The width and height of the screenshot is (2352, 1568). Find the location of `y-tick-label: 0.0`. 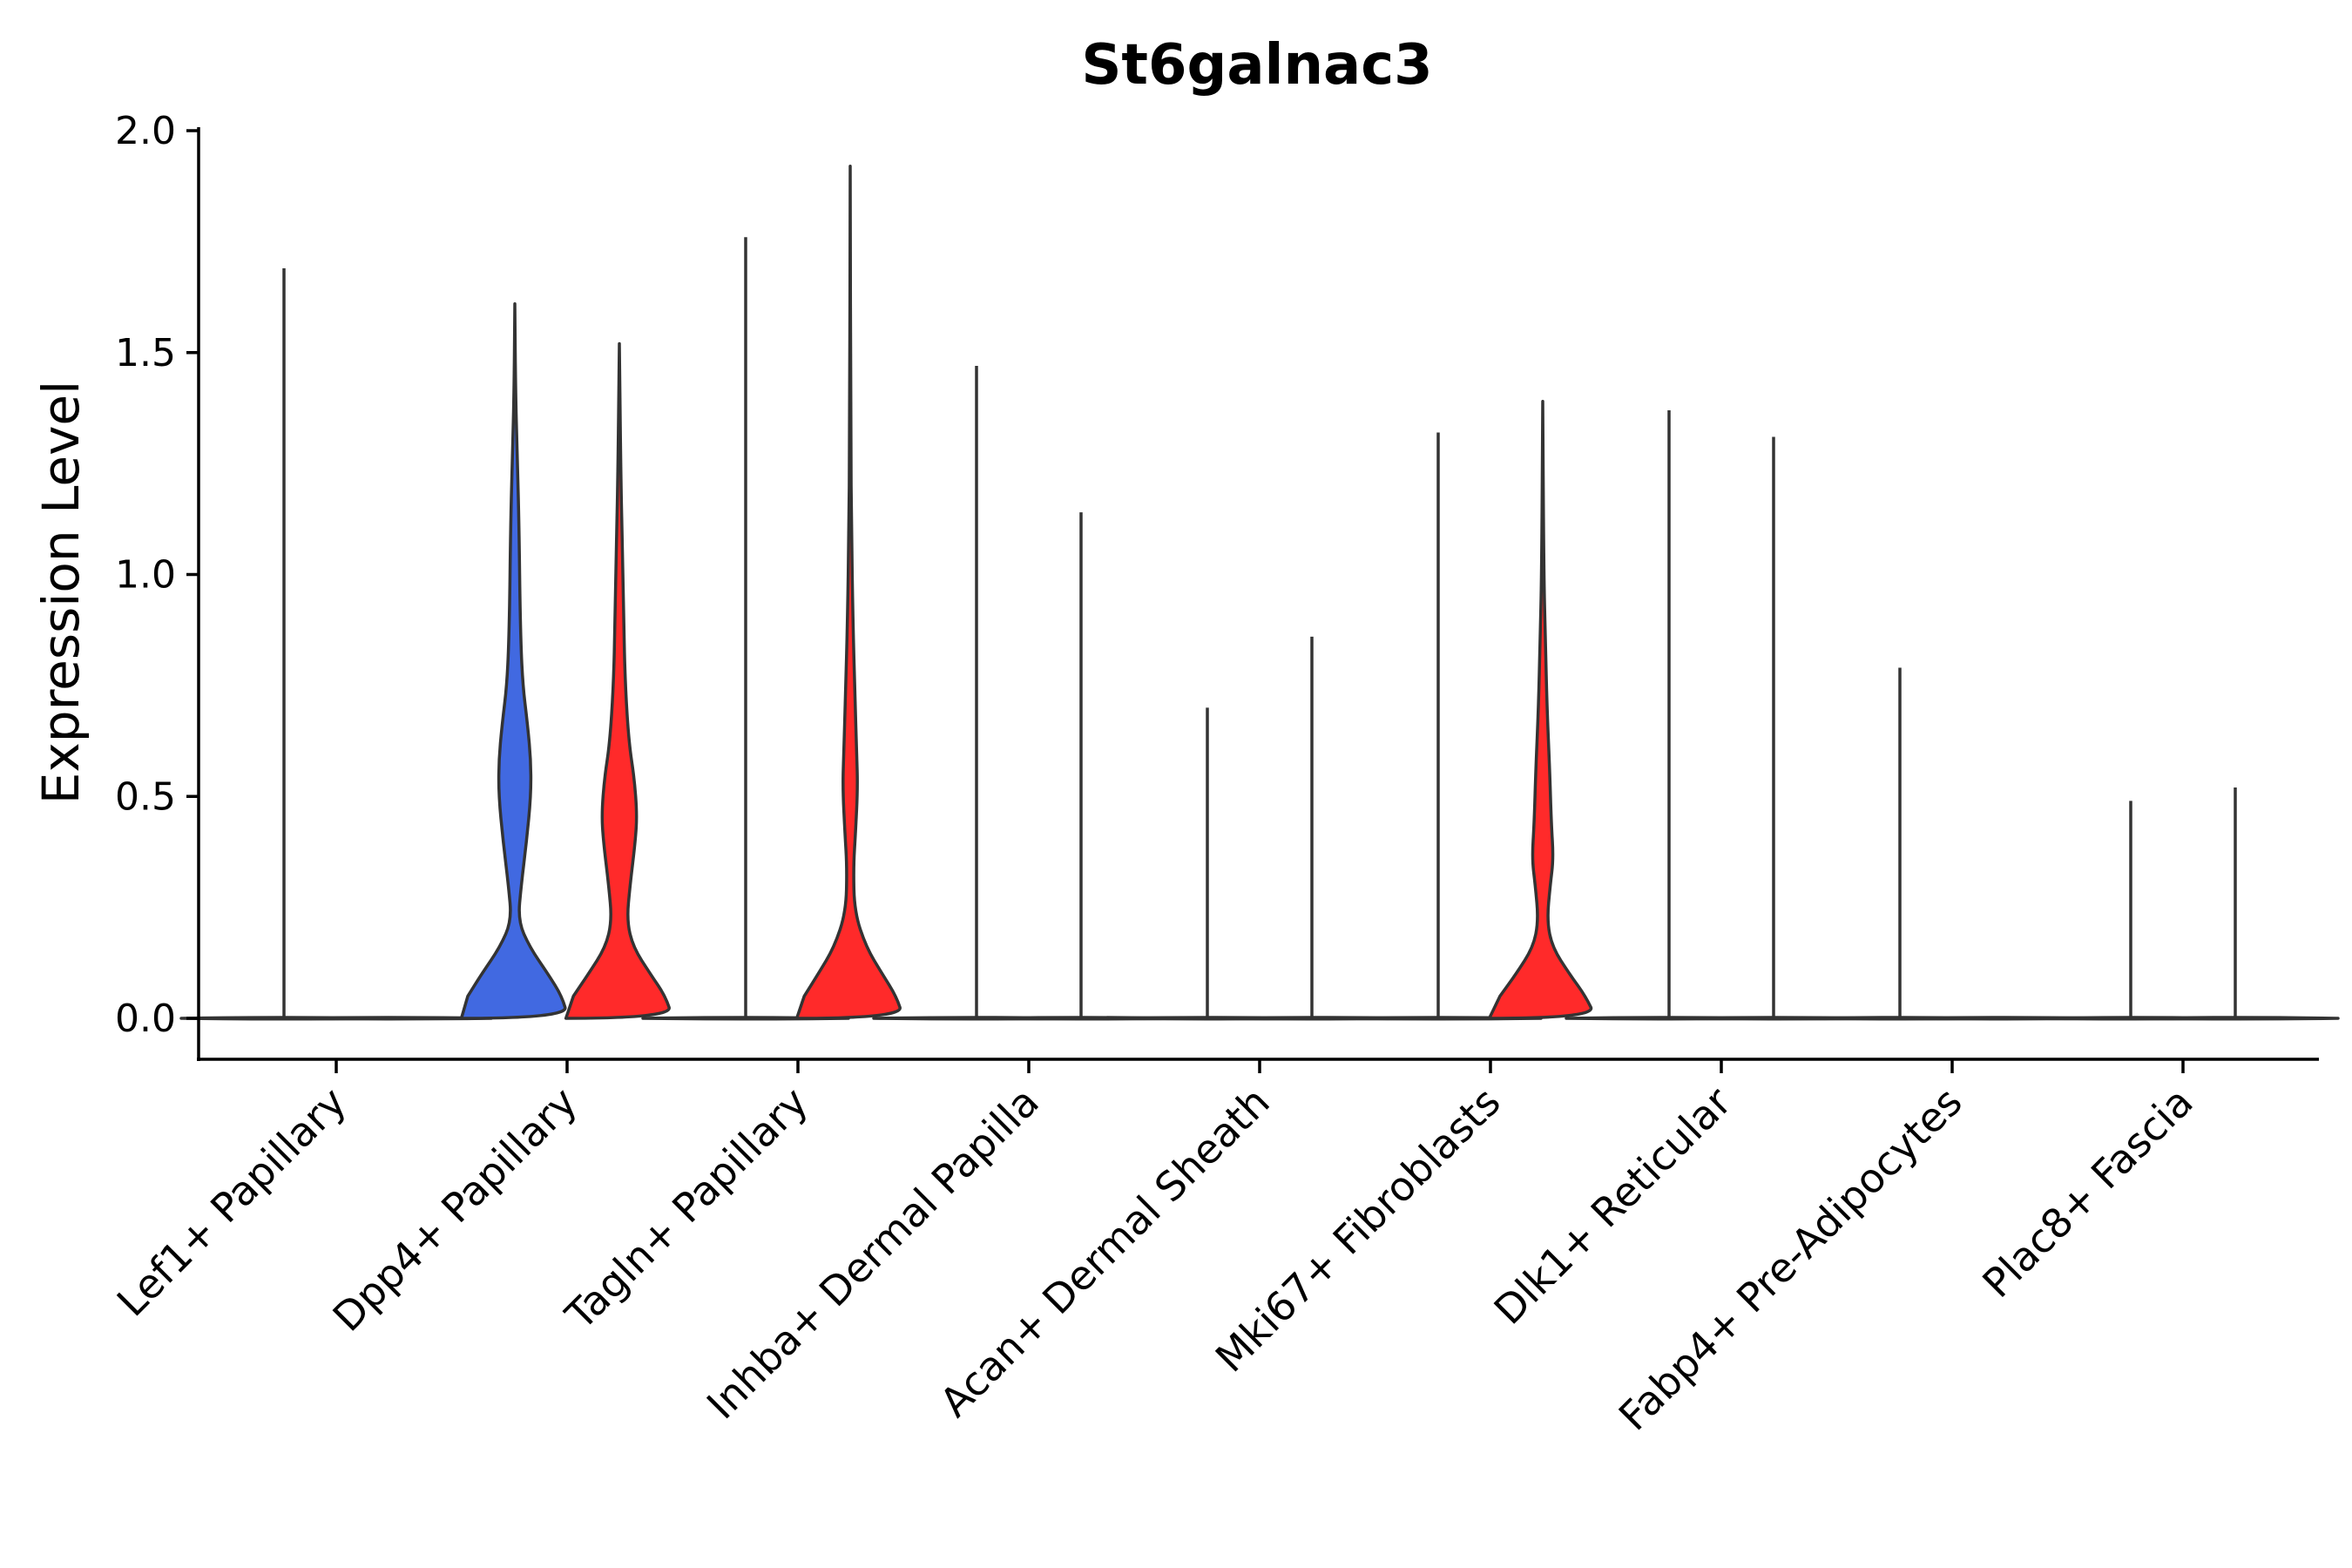

y-tick-label: 0.0 is located at coordinates (145, 1019).